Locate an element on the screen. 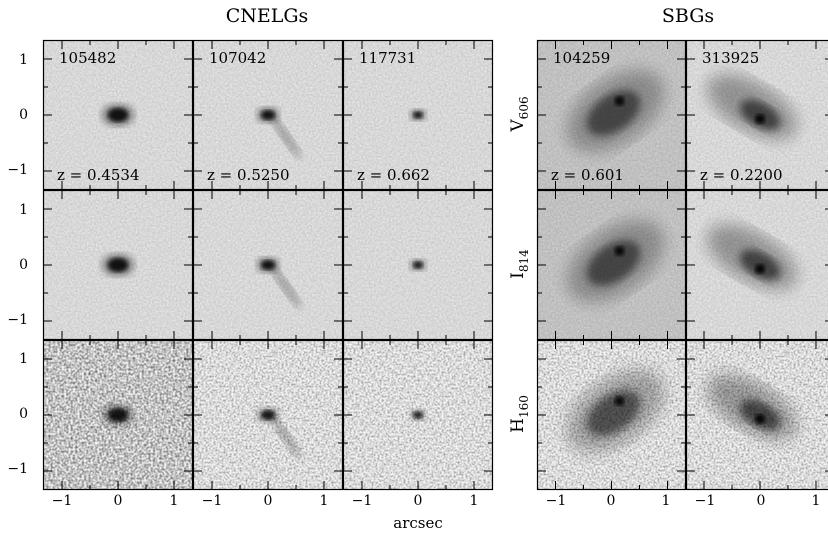  panel-c0-r0: 105482 z = 0.4534 is located at coordinates (118, 115).